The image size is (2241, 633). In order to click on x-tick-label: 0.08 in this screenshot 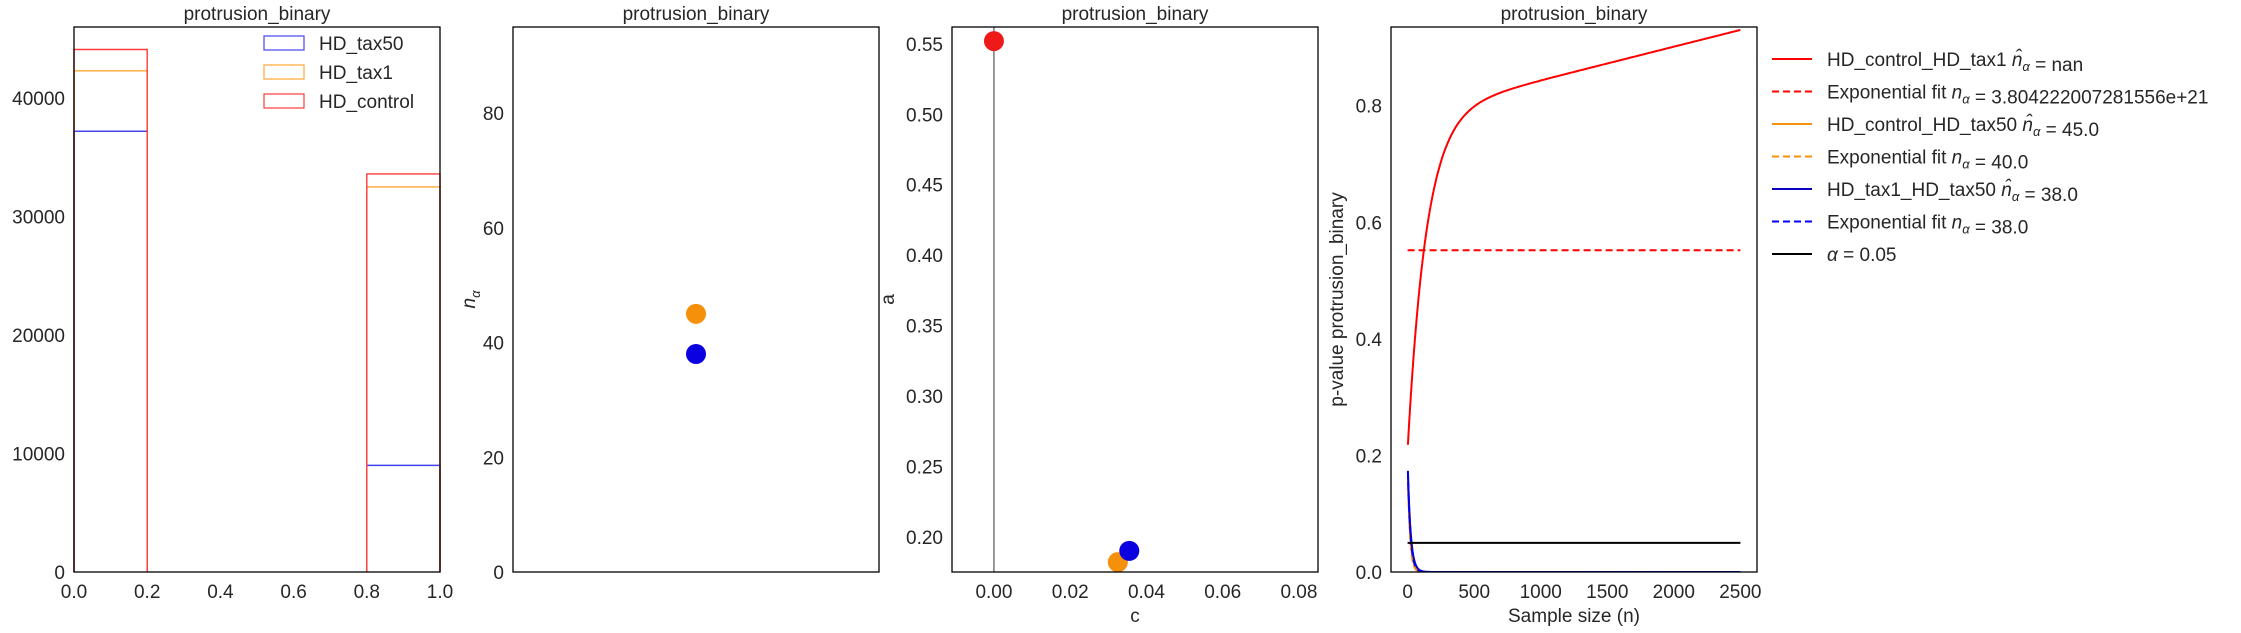, I will do `click(1298, 592)`.